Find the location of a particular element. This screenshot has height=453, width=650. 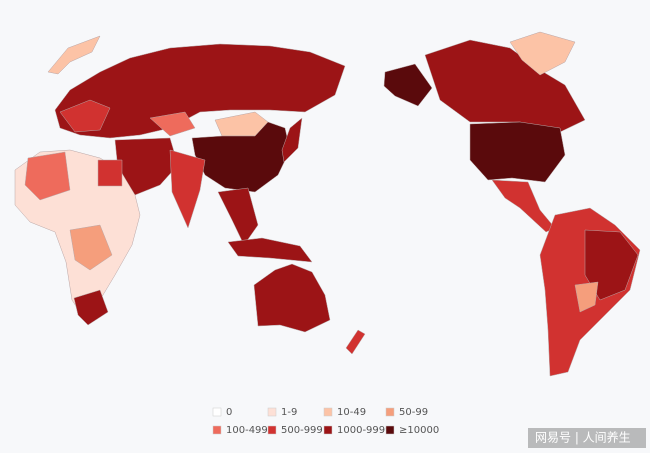

legend-label: 100-499 is located at coordinates (247, 430).